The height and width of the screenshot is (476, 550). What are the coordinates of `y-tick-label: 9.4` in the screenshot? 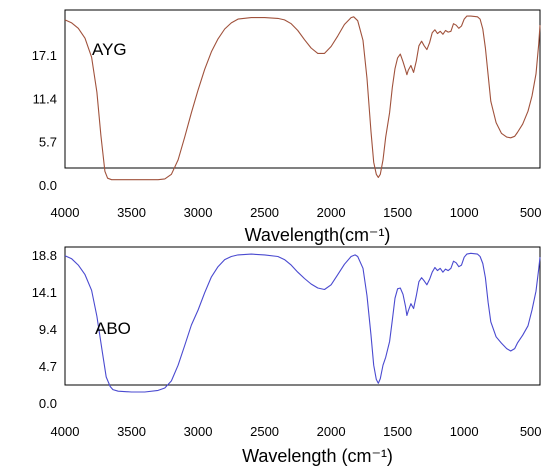 It's located at (48, 329).